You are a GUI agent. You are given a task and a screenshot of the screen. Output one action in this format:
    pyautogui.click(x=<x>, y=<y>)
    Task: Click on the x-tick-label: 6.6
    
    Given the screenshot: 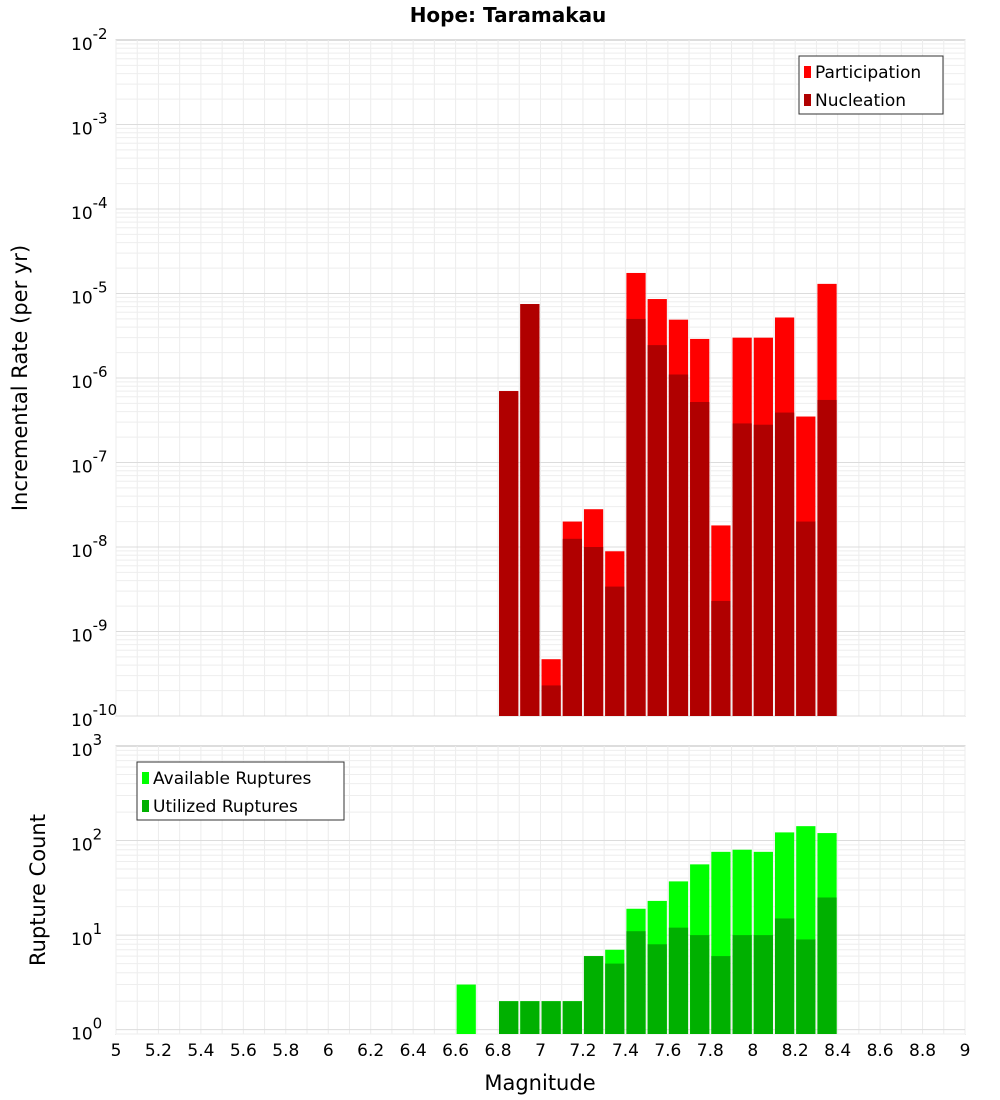 What is the action you would take?
    pyautogui.click(x=455, y=1051)
    